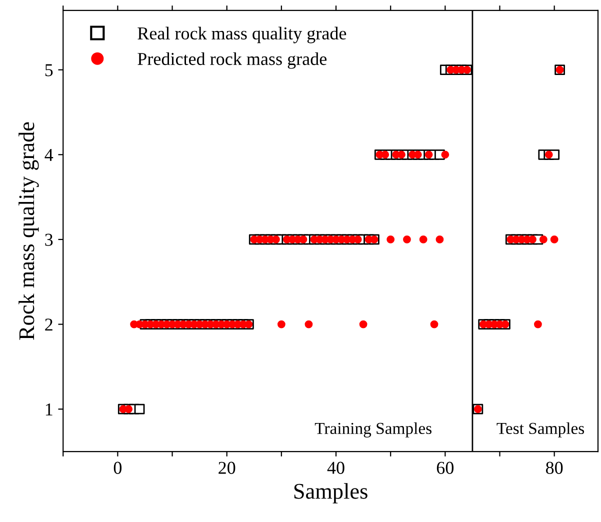 Image resolution: width=601 pixels, height=522 pixels. I want to click on y-tick-label: 1, so click(49, 409).